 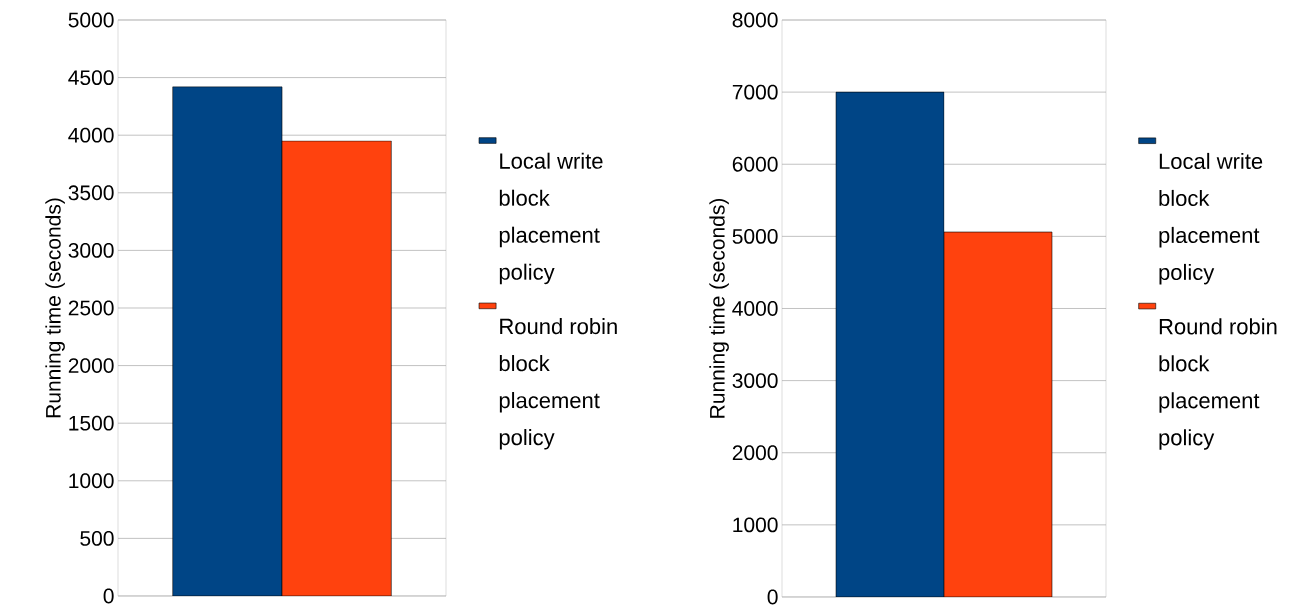 What do you see at coordinates (755, 164) in the screenshot?
I see `y-tick-label: 6000` at bounding box center [755, 164].